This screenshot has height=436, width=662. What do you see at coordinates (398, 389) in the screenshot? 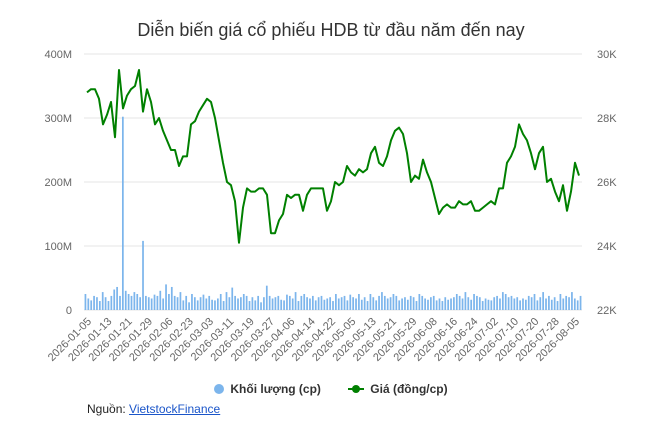
I see `legend-item-price: Giá (đồng/cp)` at bounding box center [398, 389].